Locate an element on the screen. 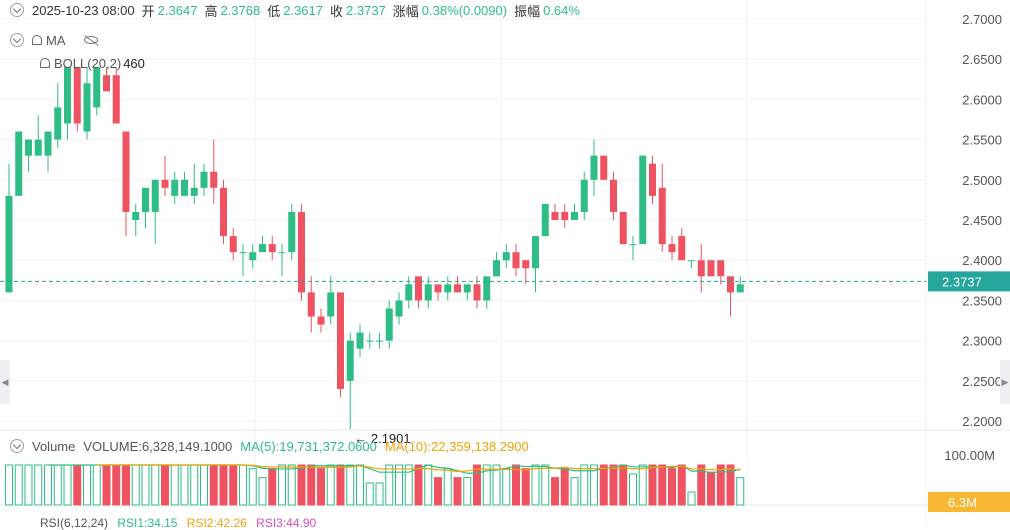  volume-badge is located at coordinates (969, 502).